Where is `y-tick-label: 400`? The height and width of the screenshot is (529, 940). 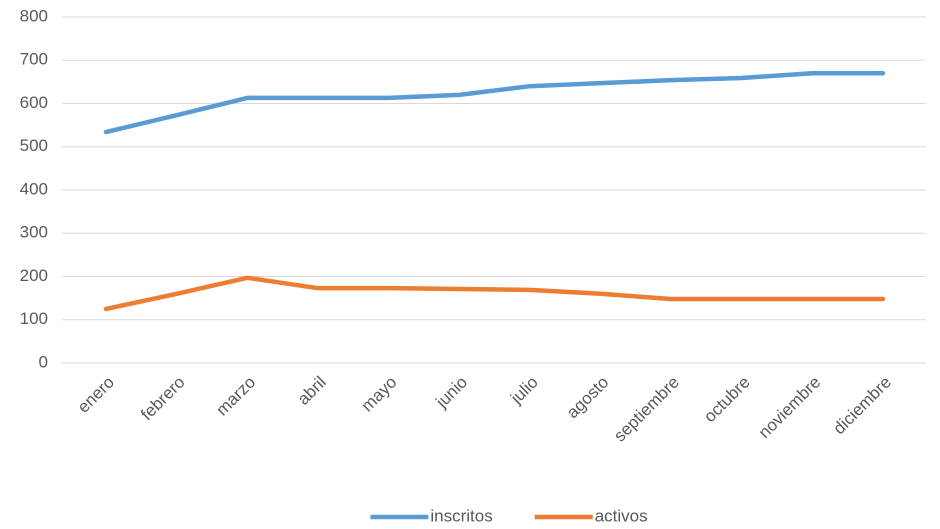
y-tick-label: 400 is located at coordinates (34, 188).